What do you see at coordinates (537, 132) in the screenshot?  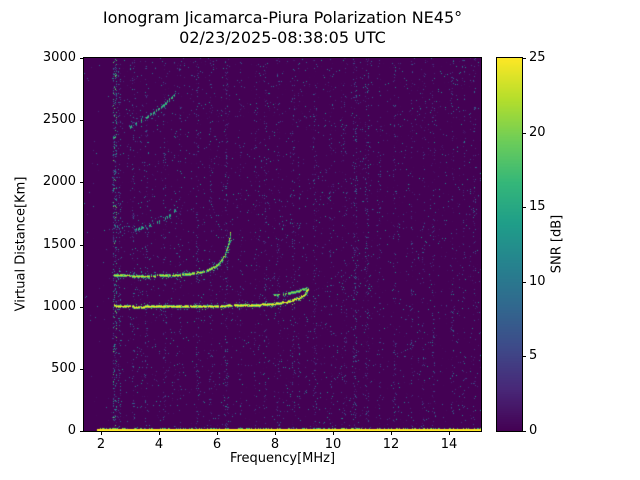 I see `colorbar-tick-label: 20` at bounding box center [537, 132].